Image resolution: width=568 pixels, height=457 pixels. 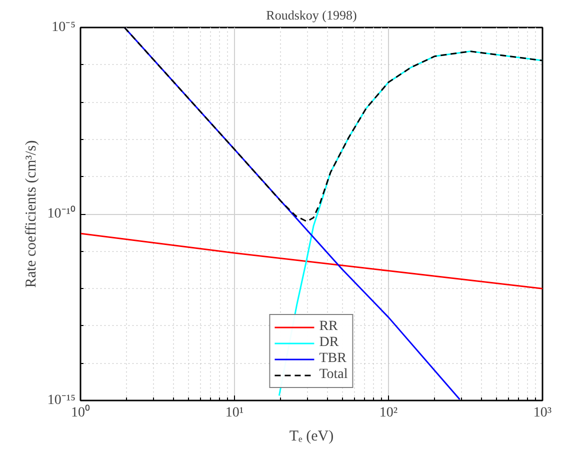 What do you see at coordinates (31, 214) in the screenshot?
I see `y-axis-title: Rate coefficients (cm³/s)` at bounding box center [31, 214].